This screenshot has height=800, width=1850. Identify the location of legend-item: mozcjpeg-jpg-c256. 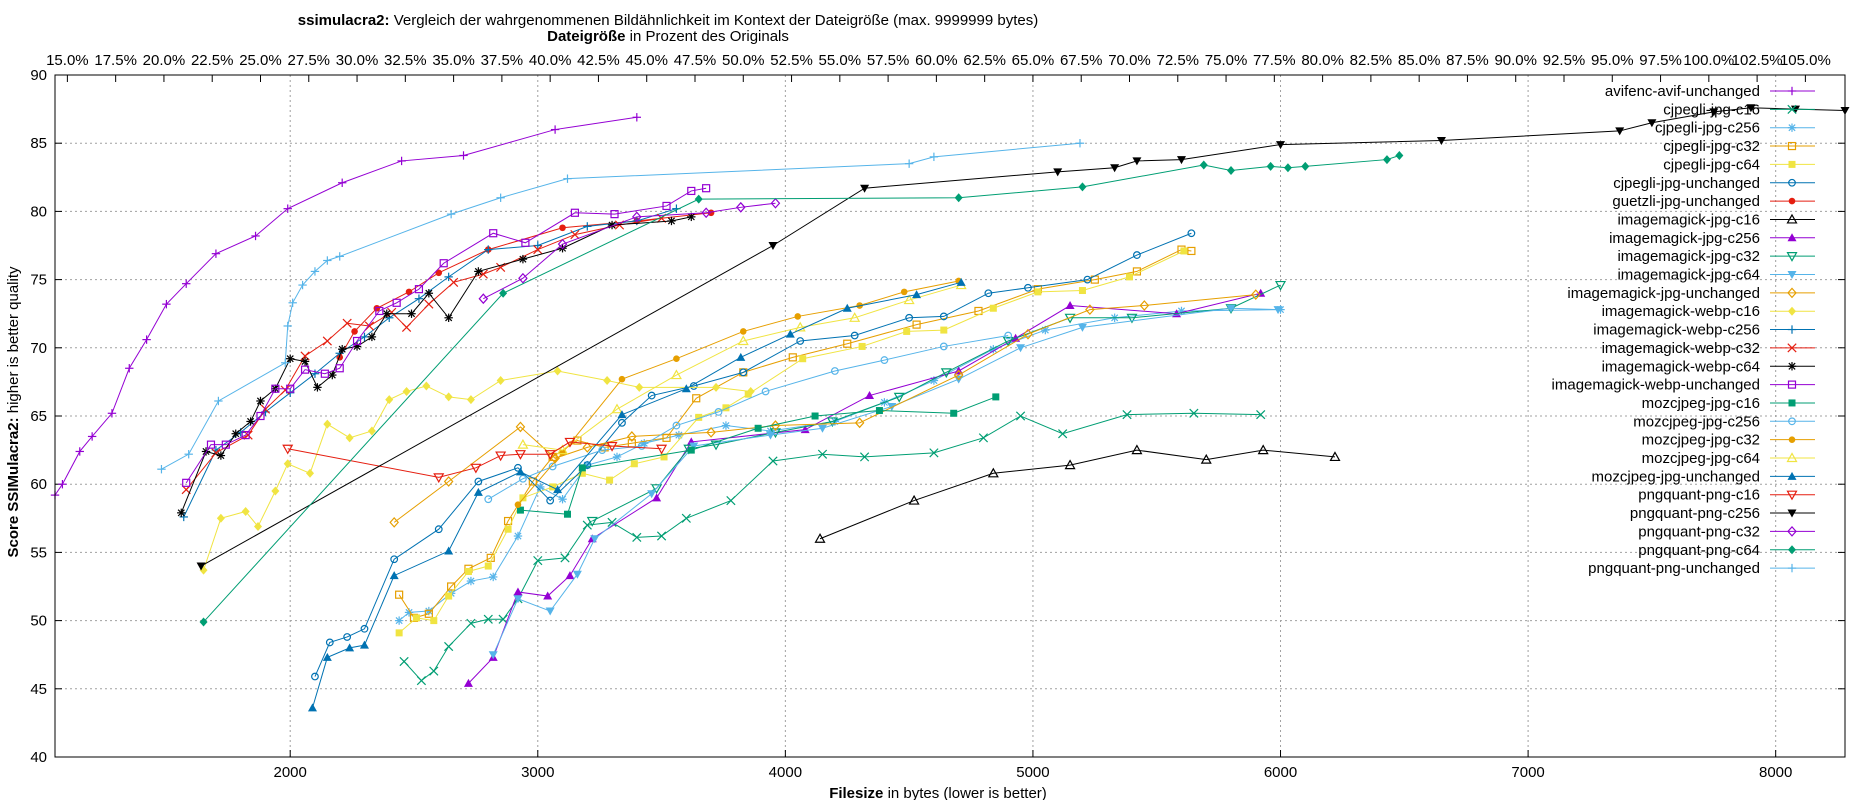
(1724, 421).